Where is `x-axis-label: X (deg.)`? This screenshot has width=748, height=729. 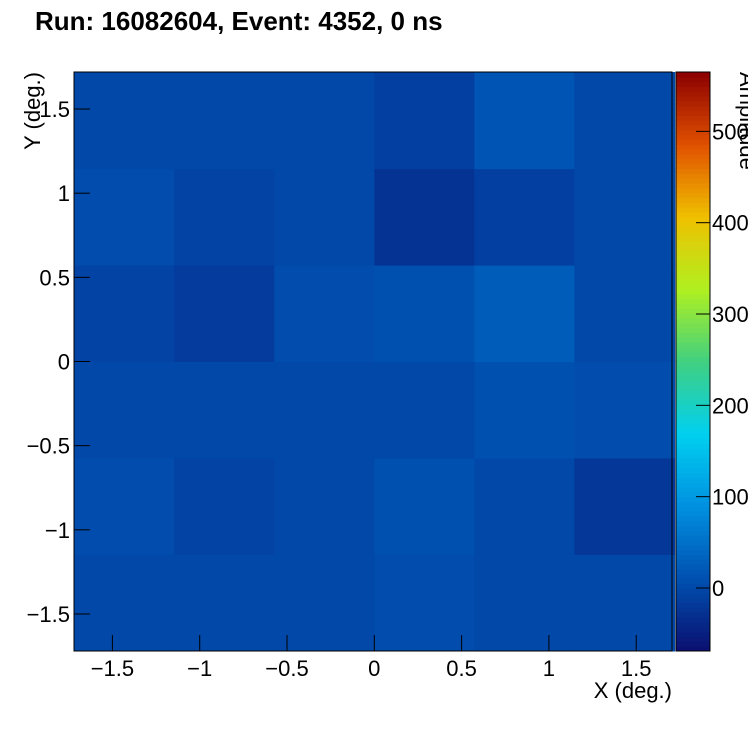 x-axis-label: X (deg.) is located at coordinates (633, 690).